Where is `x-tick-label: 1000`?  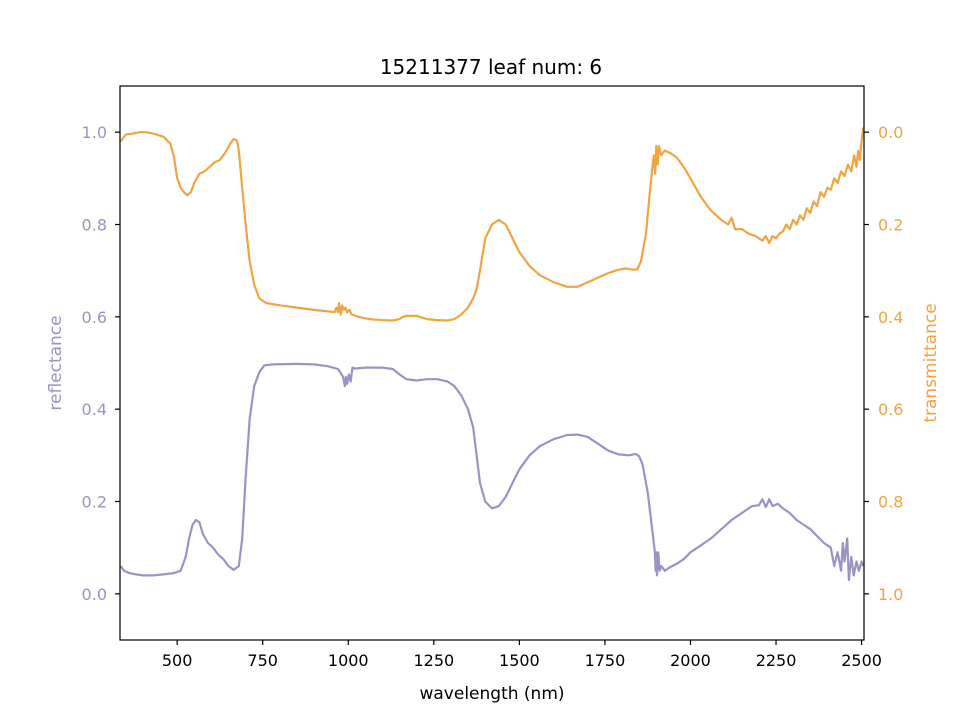 x-tick-label: 1000 is located at coordinates (348, 660).